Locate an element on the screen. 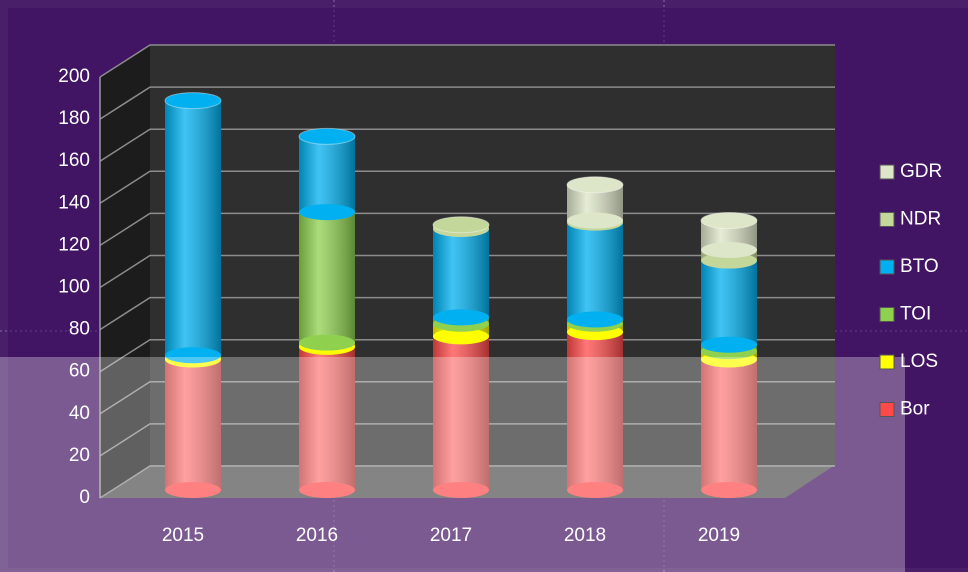 Image resolution: width=968 pixels, height=572 pixels. x-tick-label: 2016 is located at coordinates (317, 535).